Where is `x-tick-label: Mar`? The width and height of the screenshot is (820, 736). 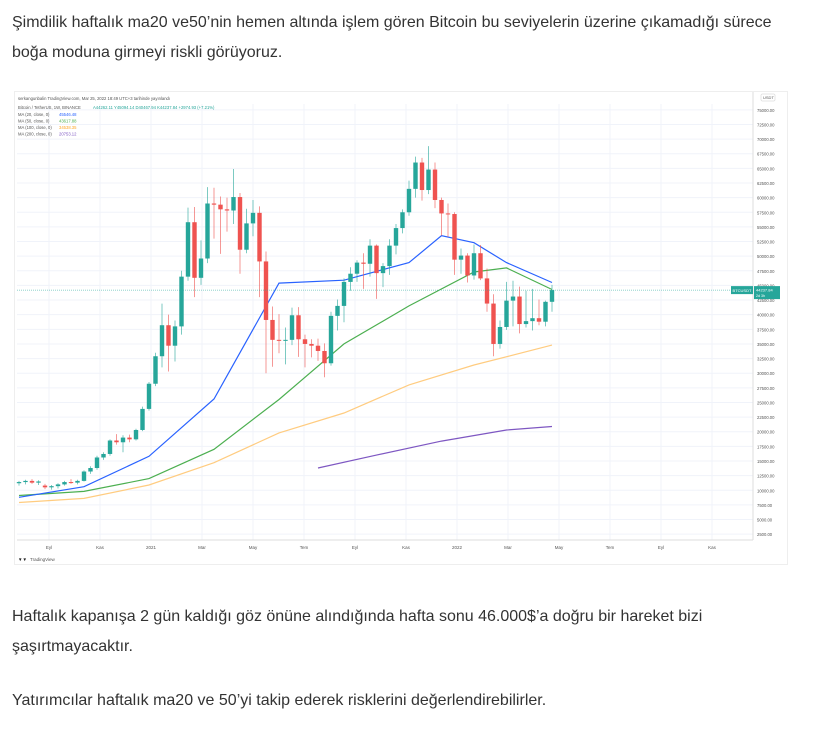
x-tick-label: Mar is located at coordinates (508, 547).